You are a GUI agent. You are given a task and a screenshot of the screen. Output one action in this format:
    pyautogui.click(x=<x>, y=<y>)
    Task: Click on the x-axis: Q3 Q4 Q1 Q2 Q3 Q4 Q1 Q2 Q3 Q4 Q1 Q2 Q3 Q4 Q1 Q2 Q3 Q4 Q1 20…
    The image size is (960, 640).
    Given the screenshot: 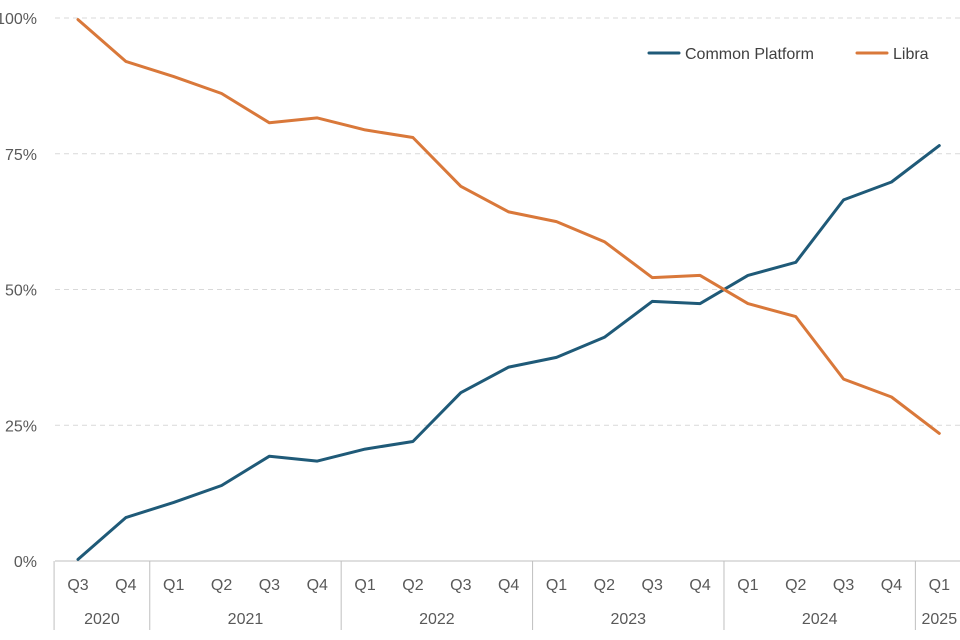 What is the action you would take?
    pyautogui.click(x=506, y=595)
    